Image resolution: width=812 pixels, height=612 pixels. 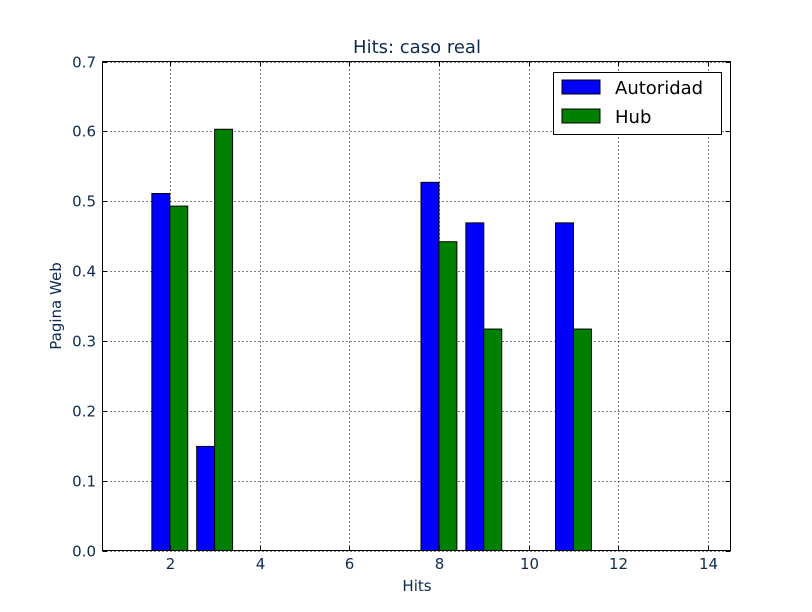 What do you see at coordinates (529, 564) in the screenshot?
I see `x-tick-label: 10` at bounding box center [529, 564].